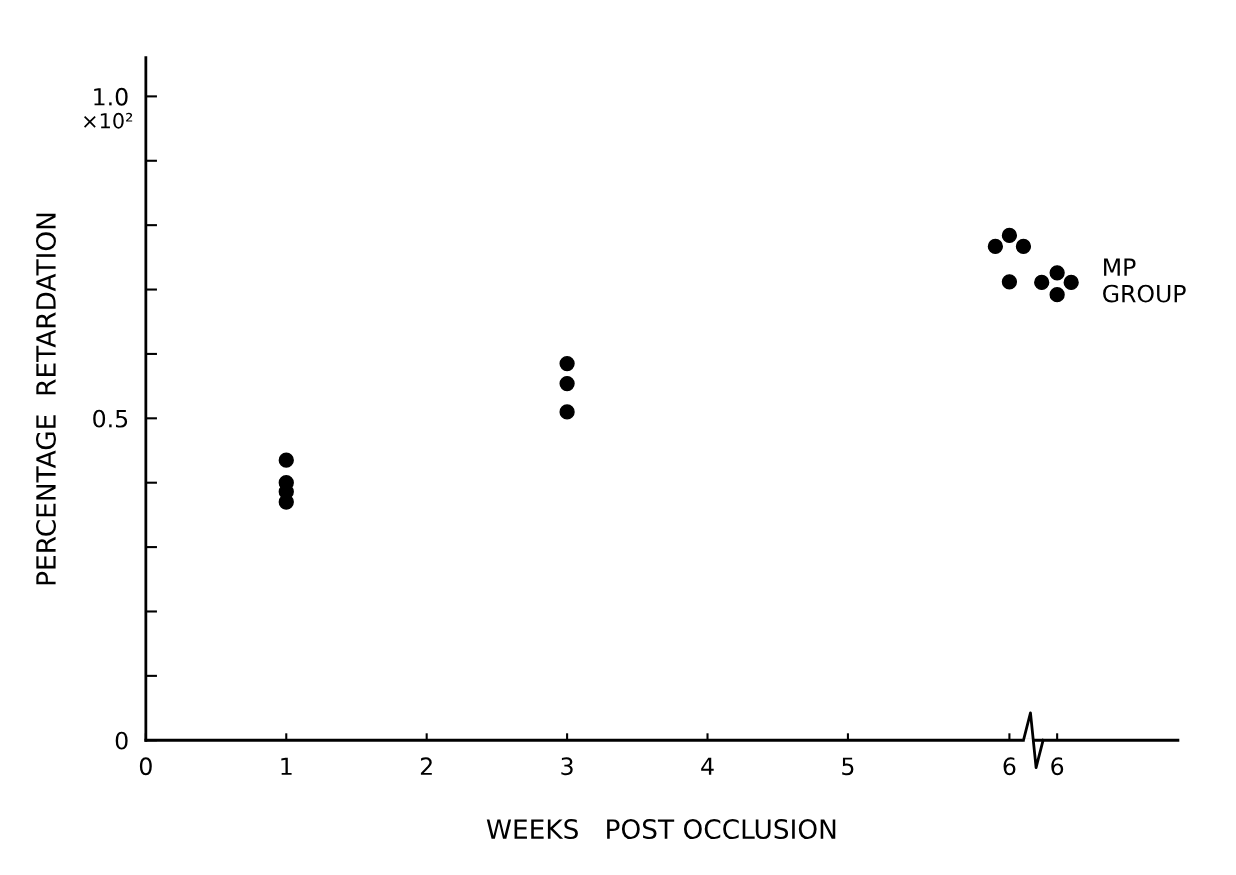 This screenshot has height=875, width=1236. Describe the element at coordinates (707, 766) in the screenshot. I see `x-tick-label: 4` at that location.